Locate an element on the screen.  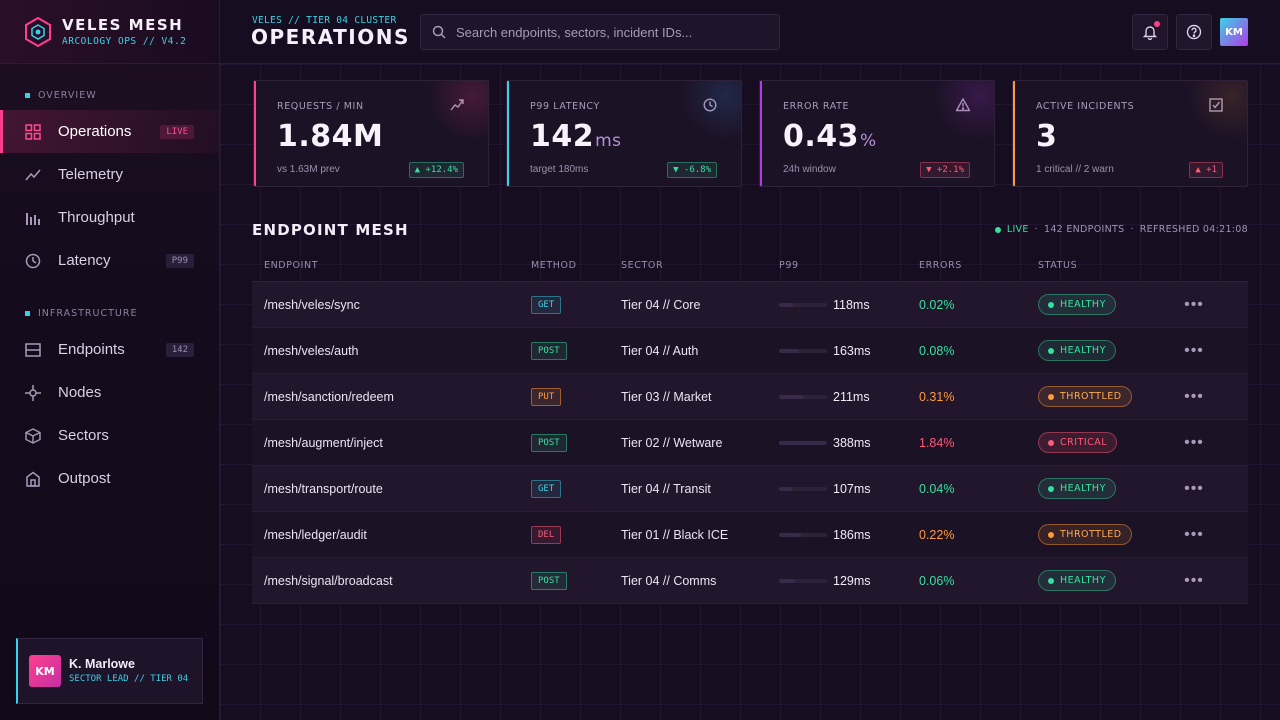
search-box is located at coordinates (600, 32).